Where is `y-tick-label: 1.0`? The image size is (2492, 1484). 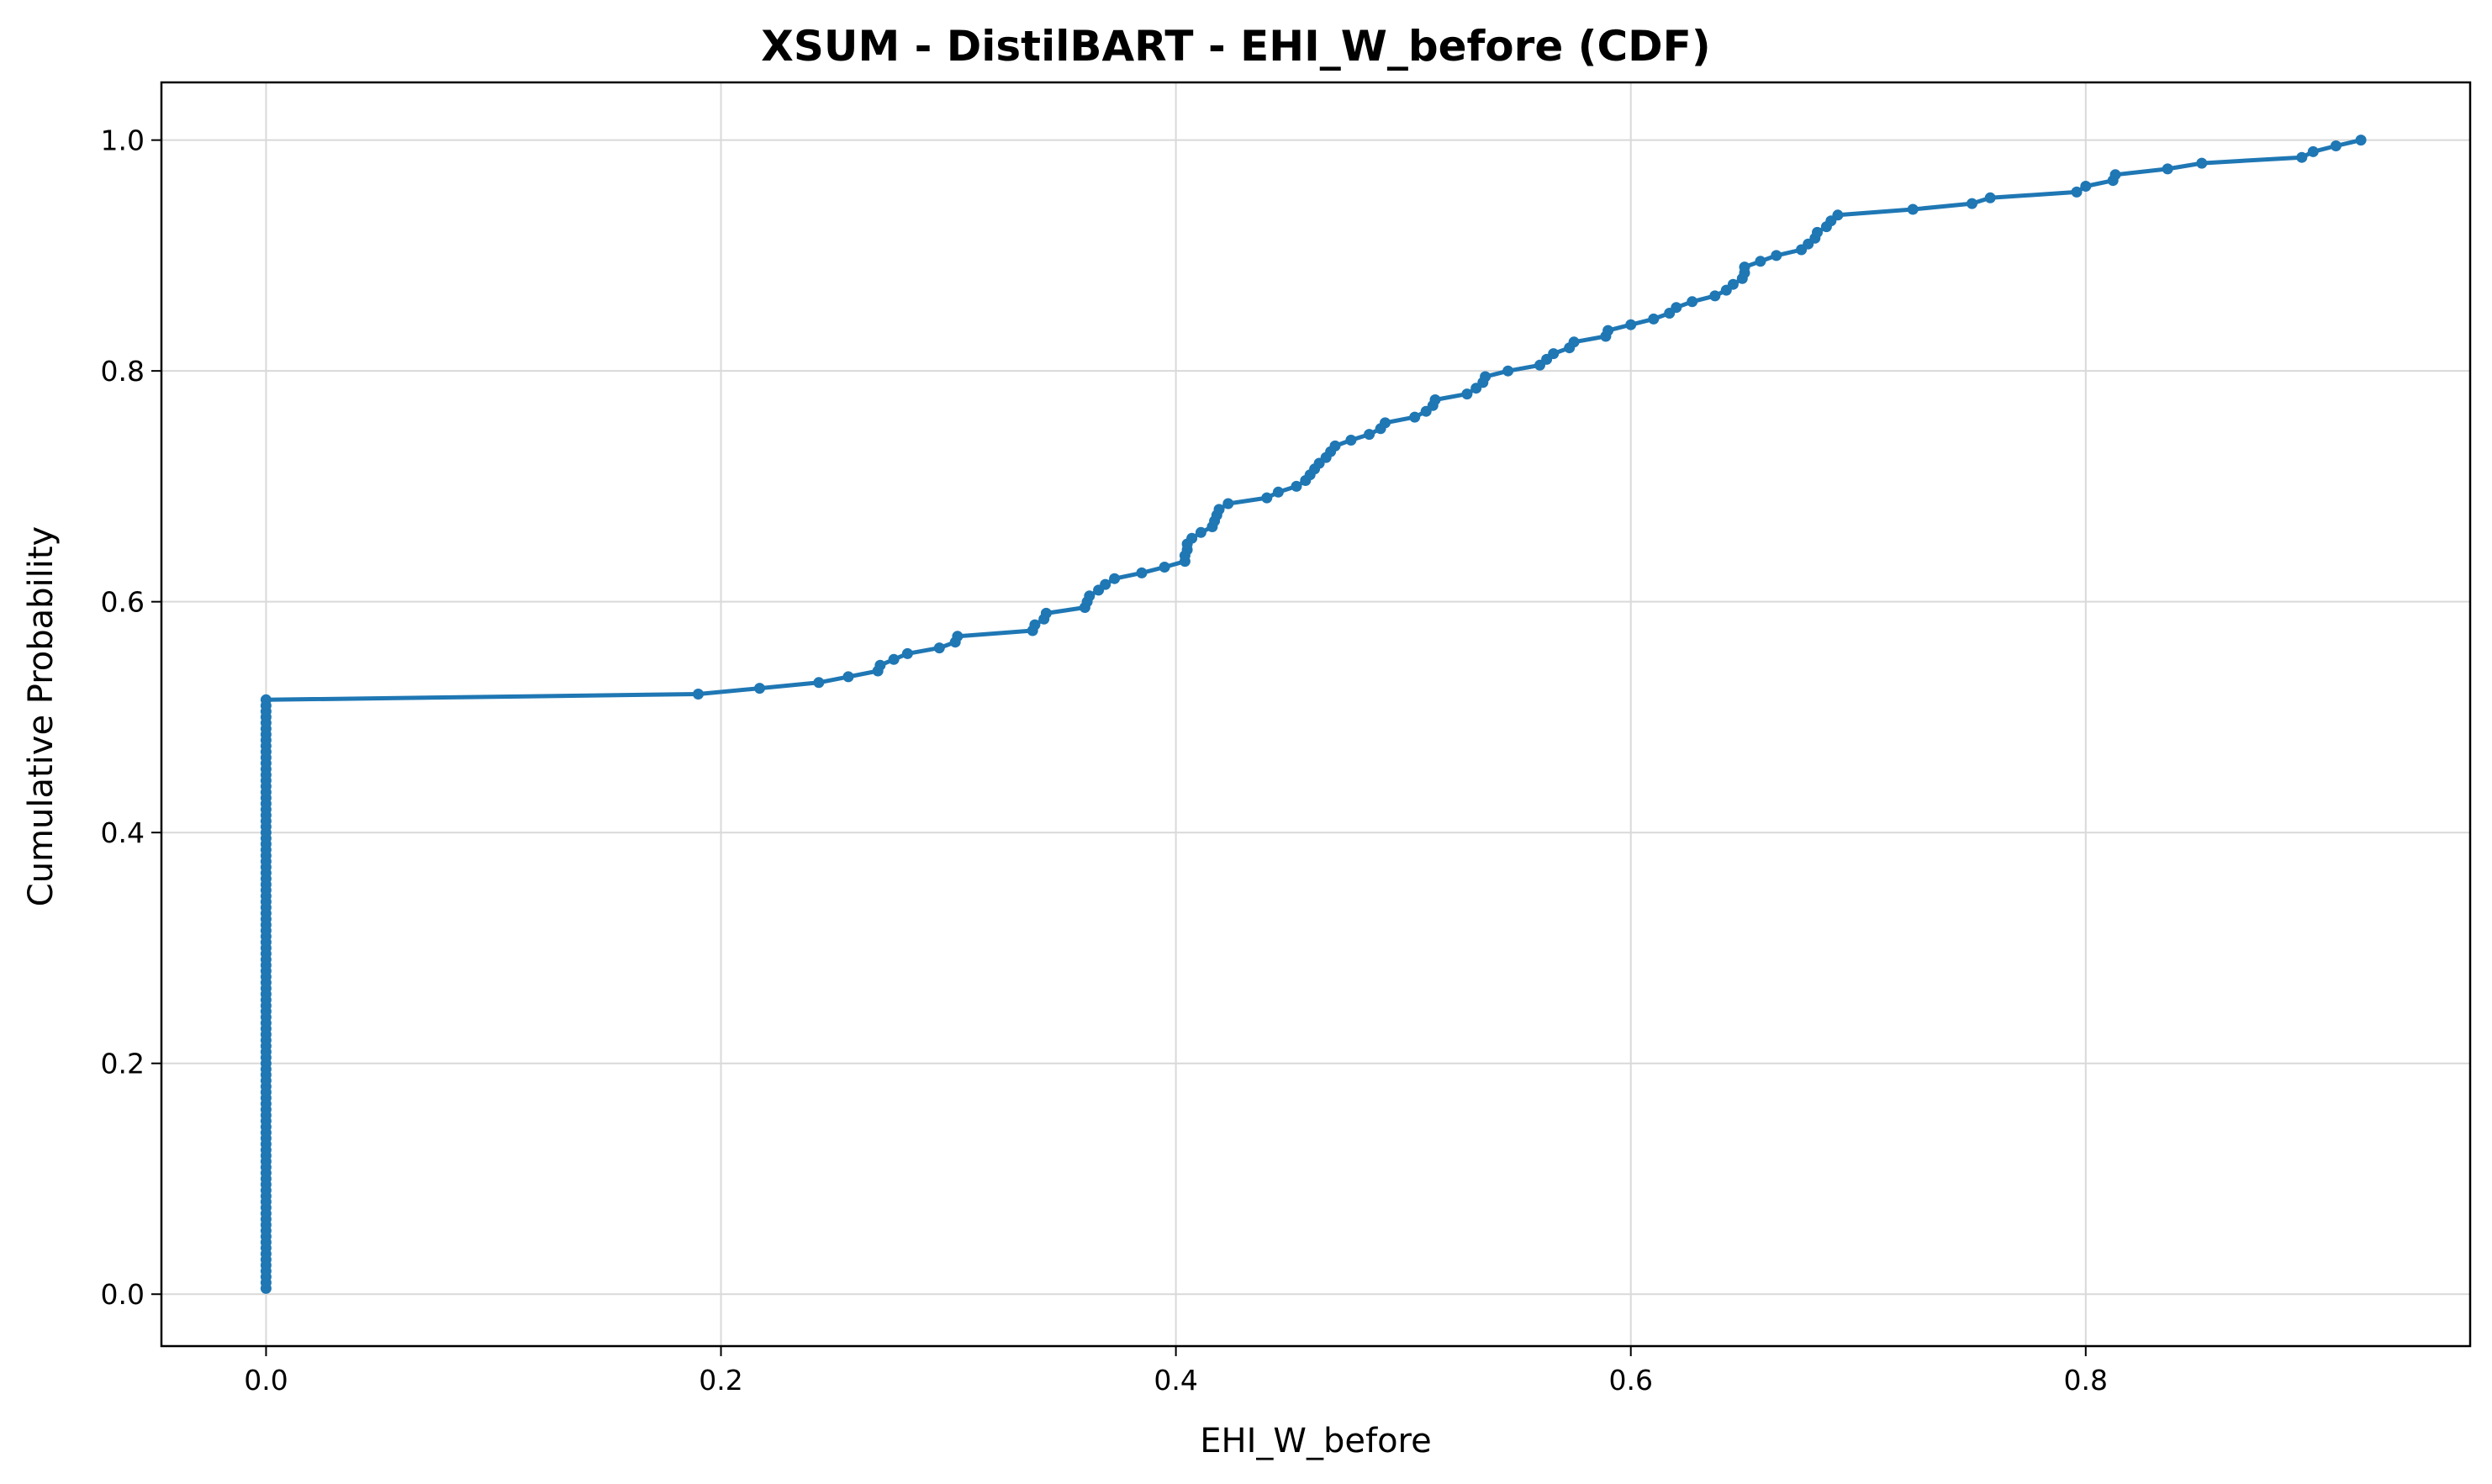 y-tick-label: 1.0 is located at coordinates (123, 140).